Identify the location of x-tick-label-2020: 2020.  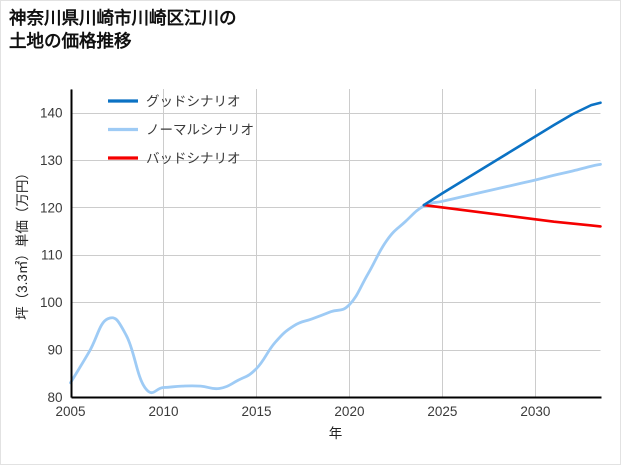
(349, 411).